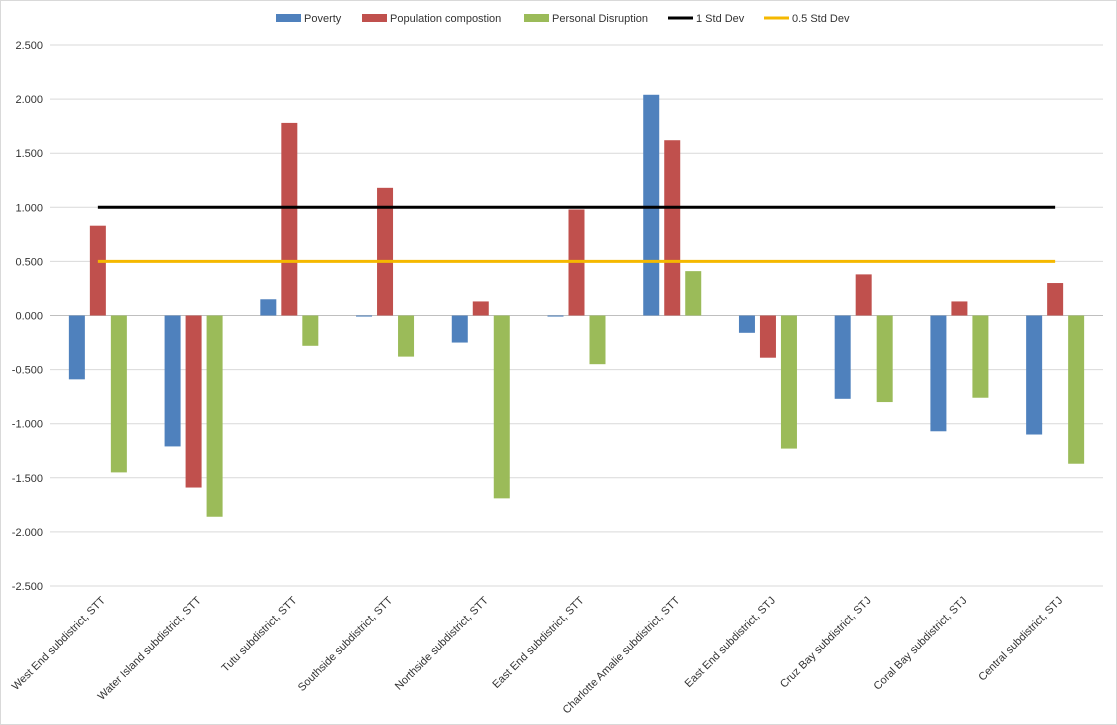  What do you see at coordinates (445, 19) in the screenshot?
I see `legend-label: Population compostion` at bounding box center [445, 19].